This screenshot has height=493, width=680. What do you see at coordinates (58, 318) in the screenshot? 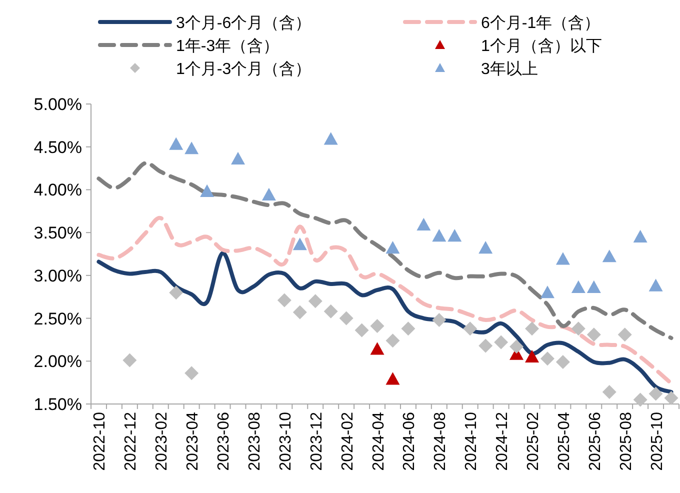
I see `y-tick-label: 2.50%` at bounding box center [58, 318].